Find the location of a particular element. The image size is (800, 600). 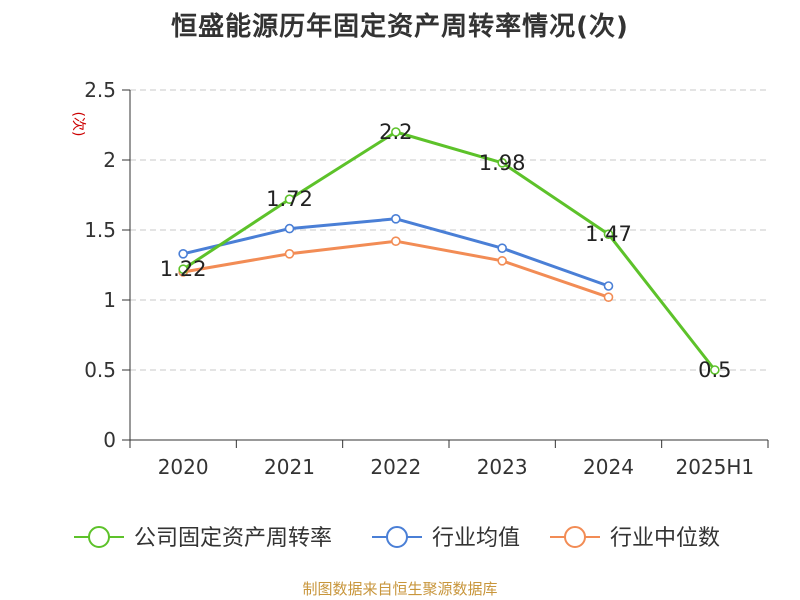

legend-label: 行业中位数 is located at coordinates (665, 538).